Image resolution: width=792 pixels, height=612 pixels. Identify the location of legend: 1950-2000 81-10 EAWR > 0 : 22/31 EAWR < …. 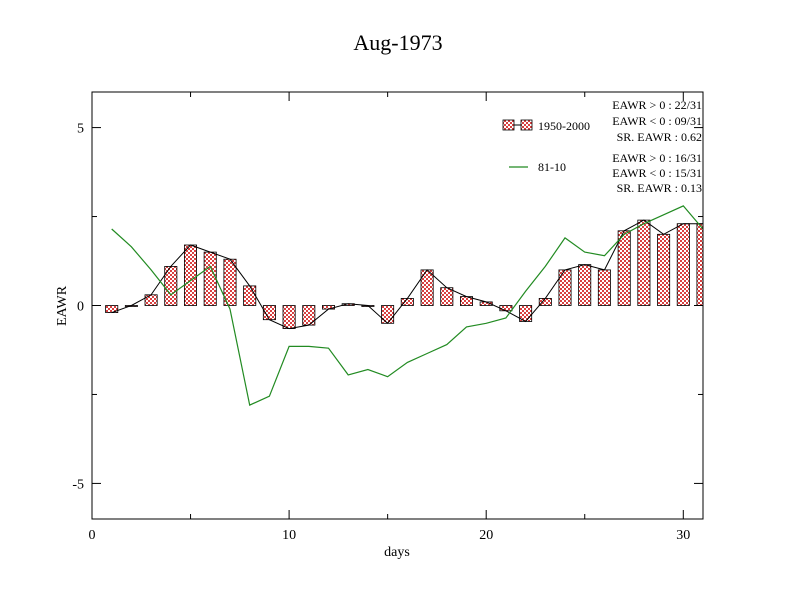
(602, 146).